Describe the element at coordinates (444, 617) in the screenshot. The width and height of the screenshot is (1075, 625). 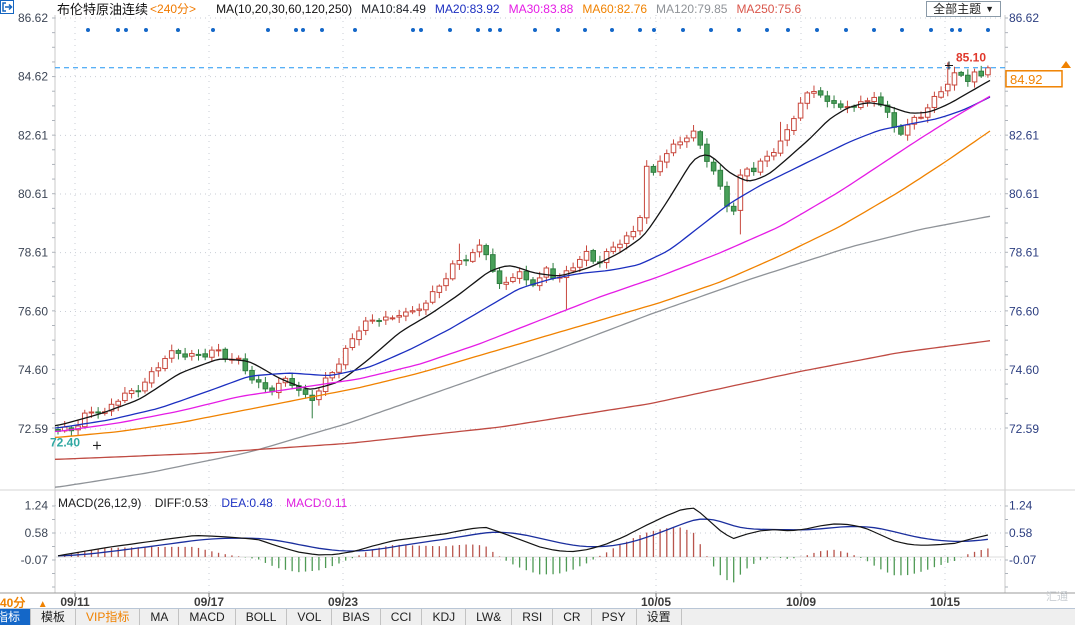
I see `tab-KDJ: KDJ` at that location.